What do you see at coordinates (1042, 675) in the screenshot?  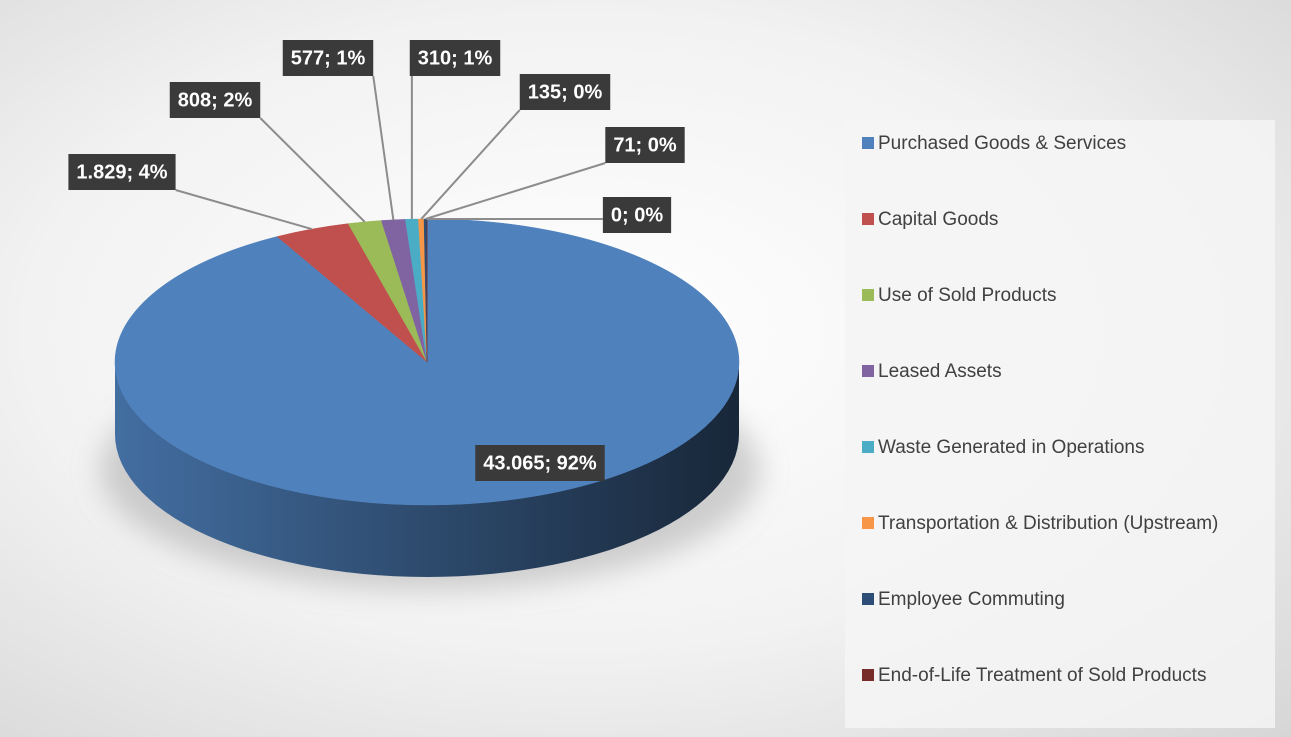 I see `legend-label: End-of-Life Treatment of Sold Products` at bounding box center [1042, 675].